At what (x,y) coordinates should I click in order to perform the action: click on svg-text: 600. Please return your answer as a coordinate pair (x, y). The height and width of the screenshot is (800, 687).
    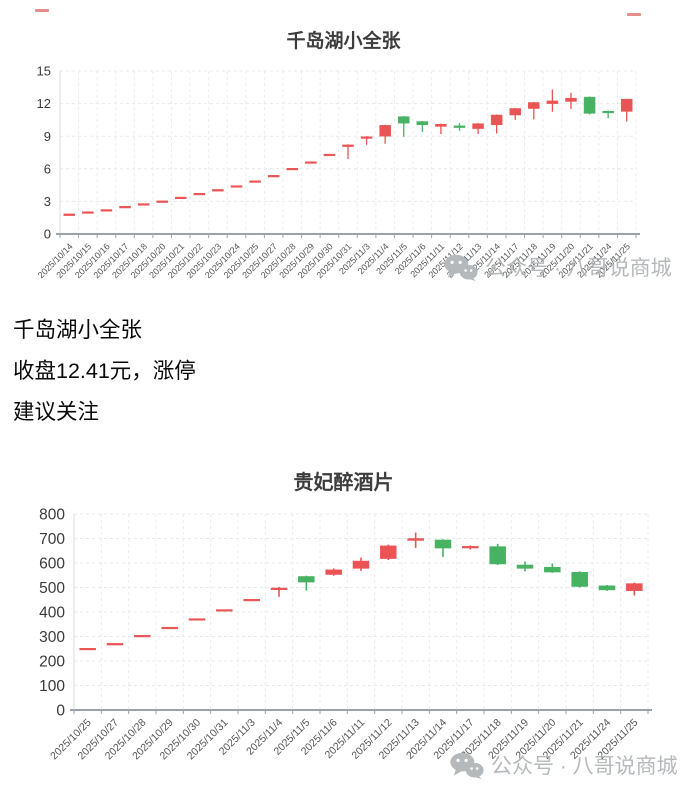
    Looking at the image, I should click on (52, 563).